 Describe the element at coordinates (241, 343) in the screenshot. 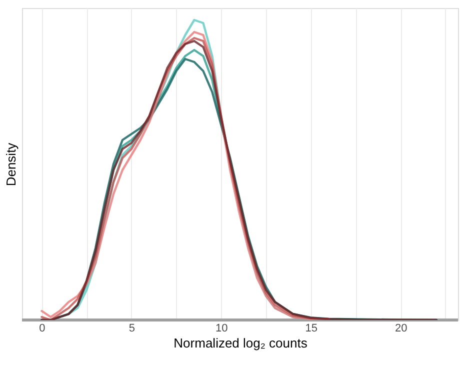

I see `x-axis-title: Normalized log₂ counts` at that location.